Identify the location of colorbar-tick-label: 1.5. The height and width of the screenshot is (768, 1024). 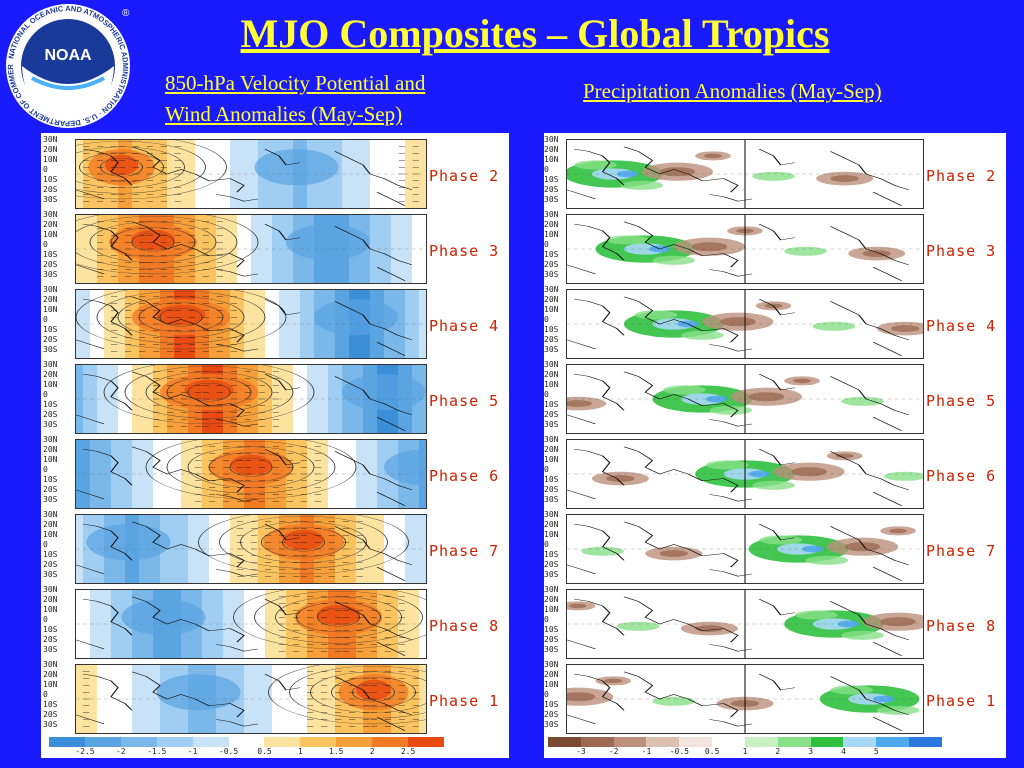
(336, 751).